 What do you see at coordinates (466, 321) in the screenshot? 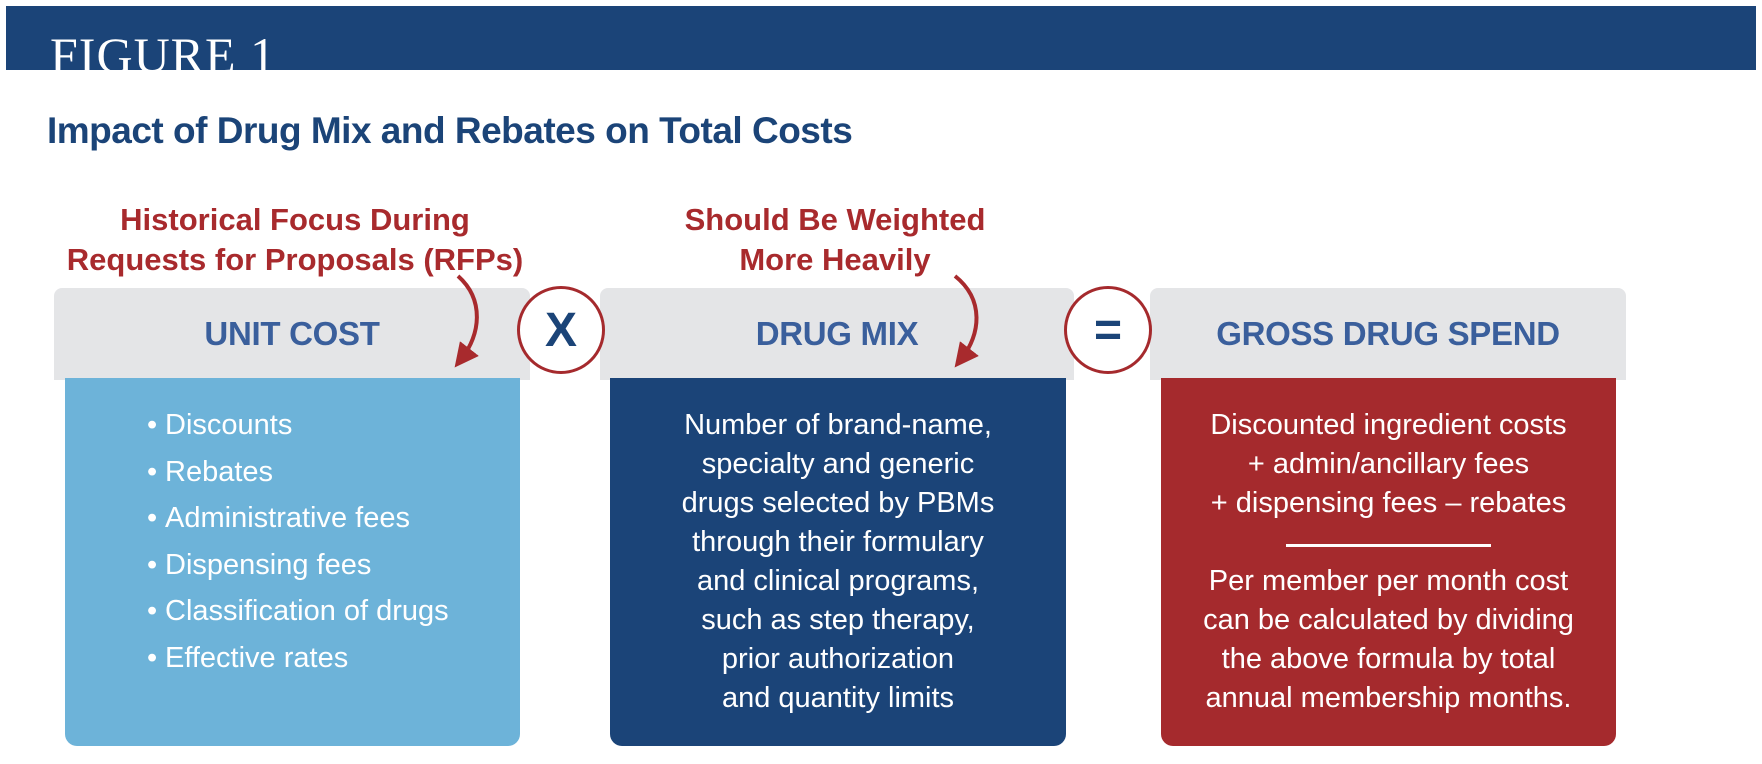
I see `unit-cost-arrow` at bounding box center [466, 321].